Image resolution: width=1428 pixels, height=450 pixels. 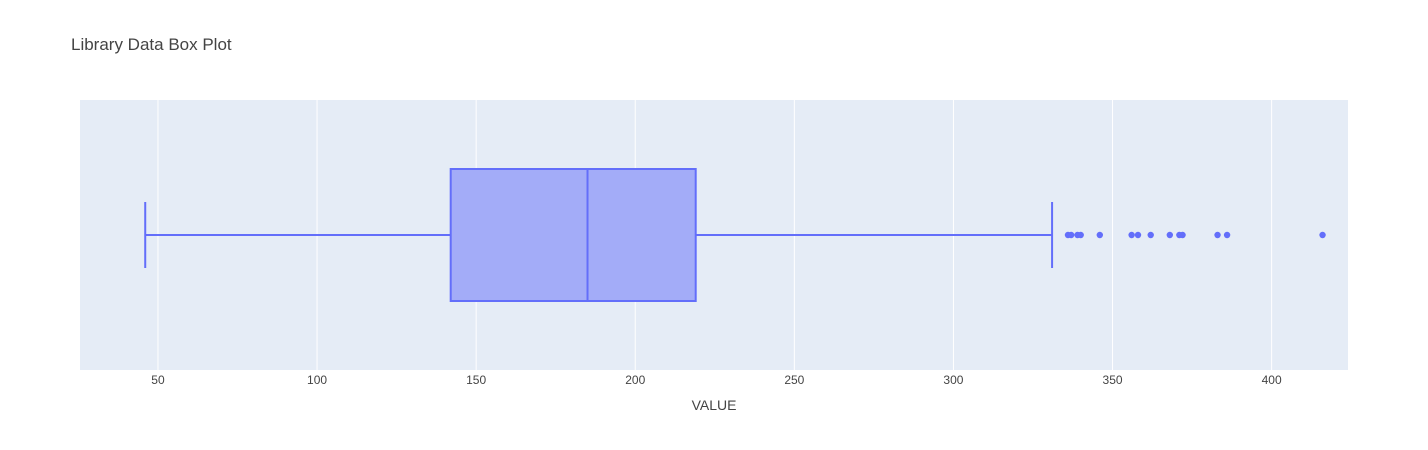 What do you see at coordinates (476, 380) in the screenshot?
I see `x-tick-label-150: 150` at bounding box center [476, 380].